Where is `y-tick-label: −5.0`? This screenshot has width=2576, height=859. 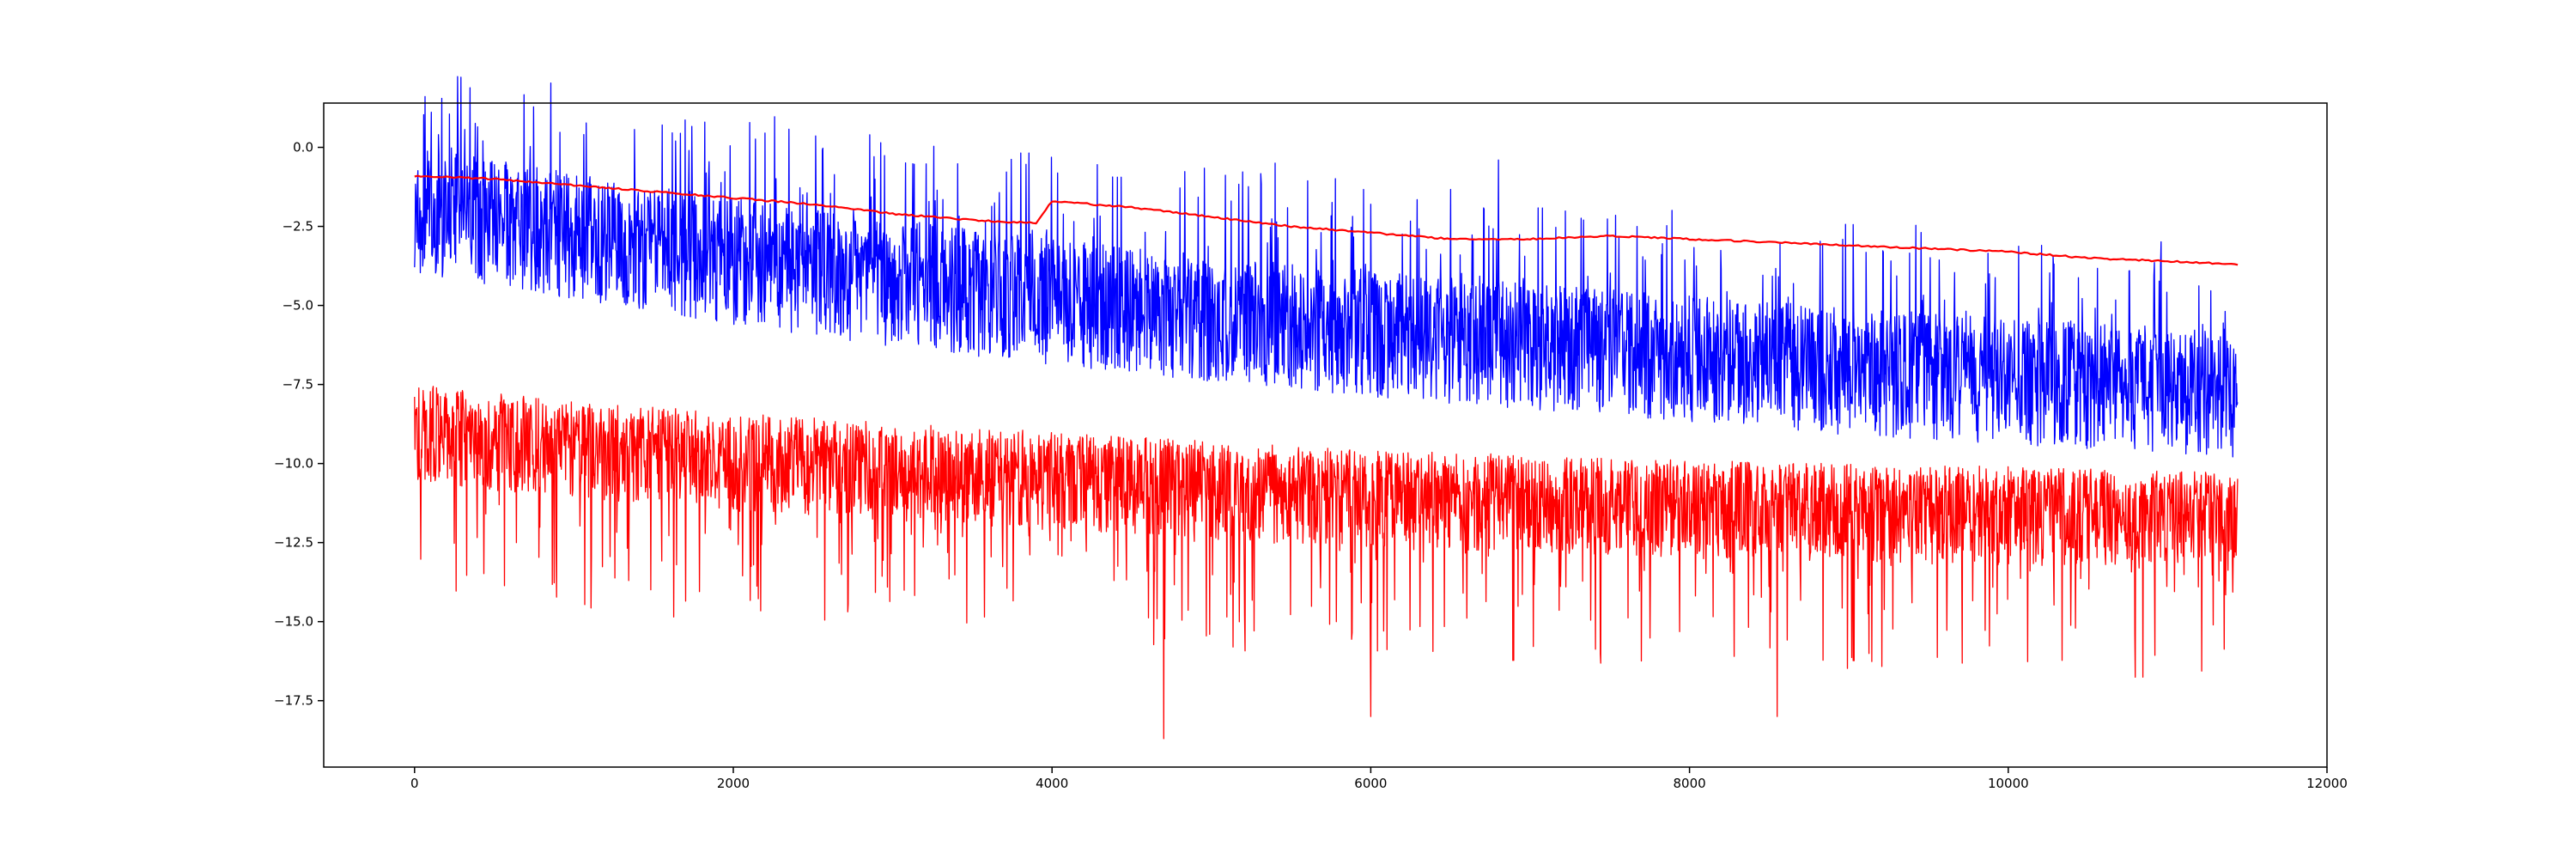
y-tick-label: −5.0 is located at coordinates (298, 306).